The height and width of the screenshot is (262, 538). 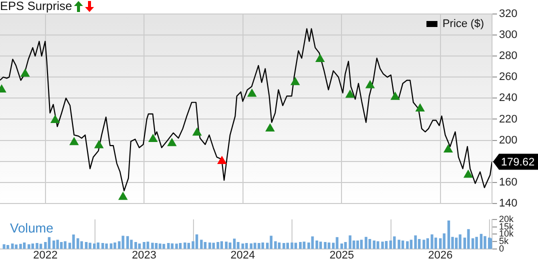 What do you see at coordinates (440, 256) in the screenshot?
I see `x-tick-label: 2026` at bounding box center [440, 256].